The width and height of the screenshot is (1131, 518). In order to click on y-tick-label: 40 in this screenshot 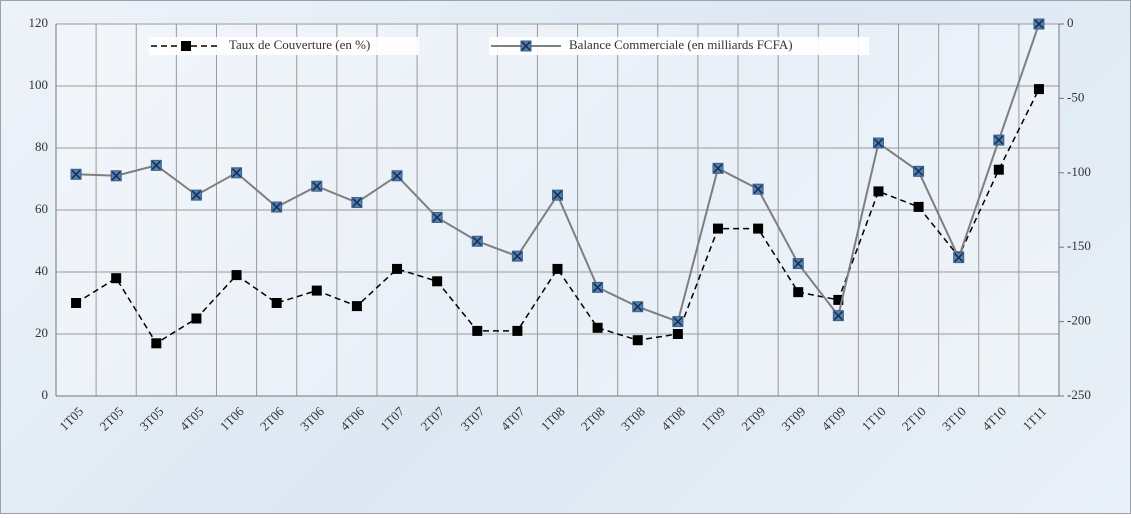, I will do `click(41, 270)`.